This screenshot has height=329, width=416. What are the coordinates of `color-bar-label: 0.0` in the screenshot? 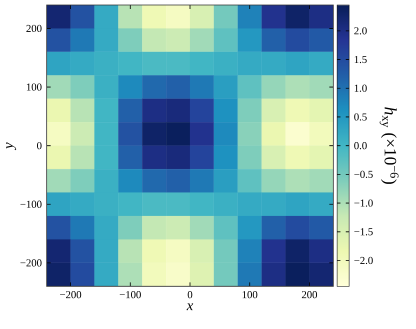 It's located at (360, 146).